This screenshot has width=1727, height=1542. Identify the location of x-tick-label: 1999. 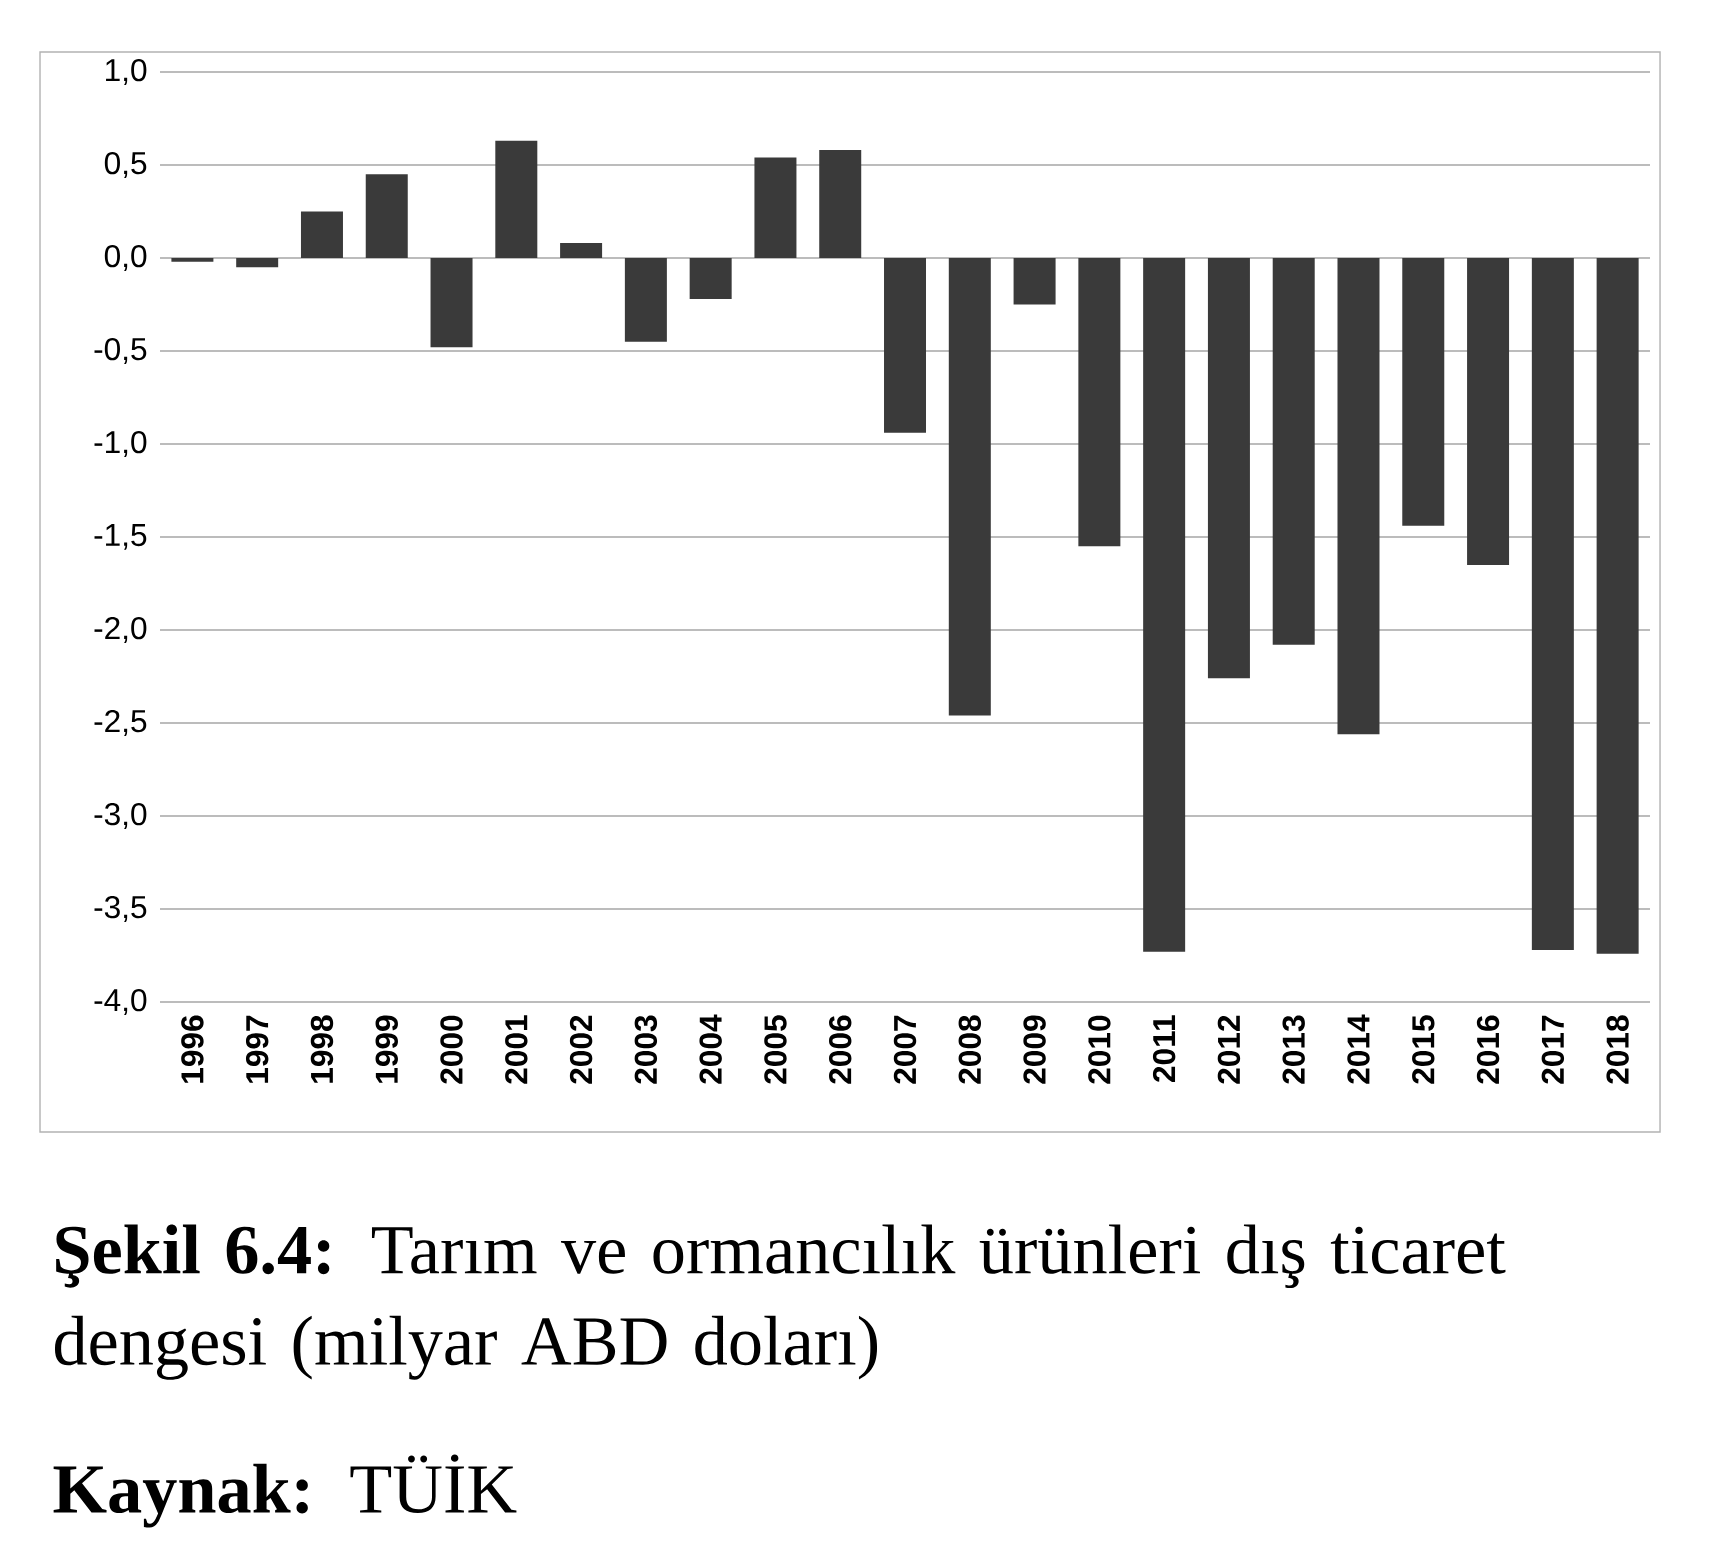
(386, 1049).